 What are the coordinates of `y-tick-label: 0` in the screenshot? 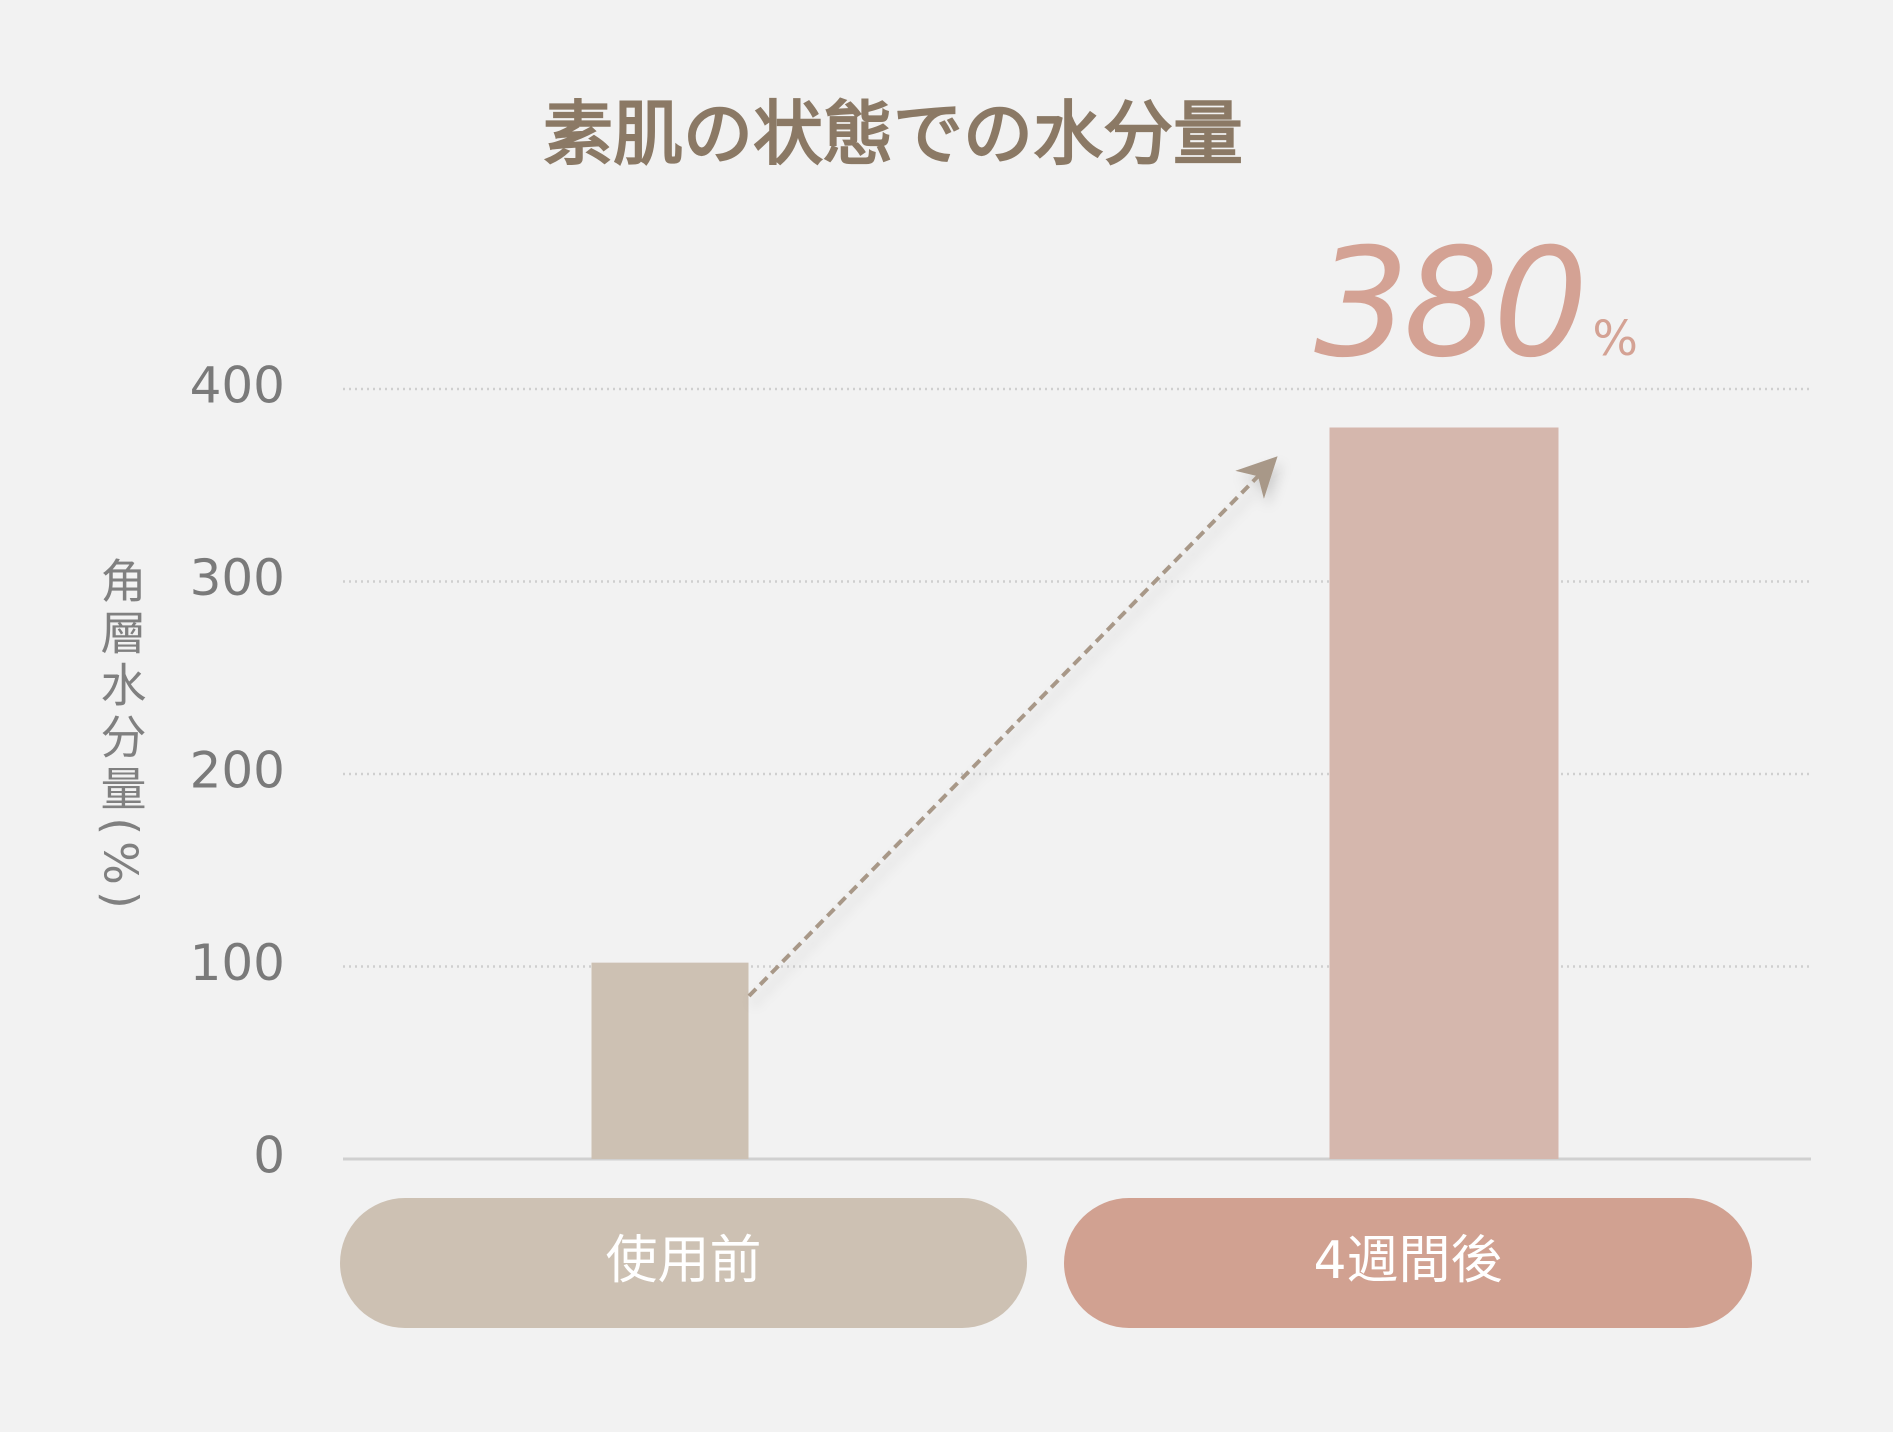 It's located at (269, 1156).